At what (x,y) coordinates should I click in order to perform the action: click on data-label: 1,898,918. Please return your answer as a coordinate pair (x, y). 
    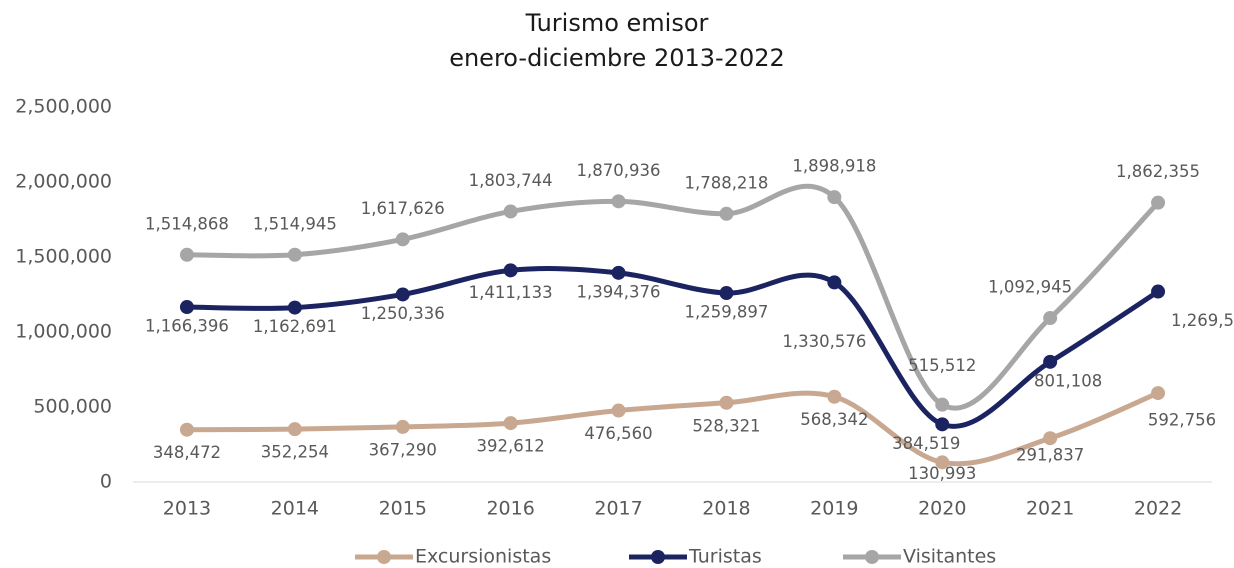
    Looking at the image, I should click on (834, 166).